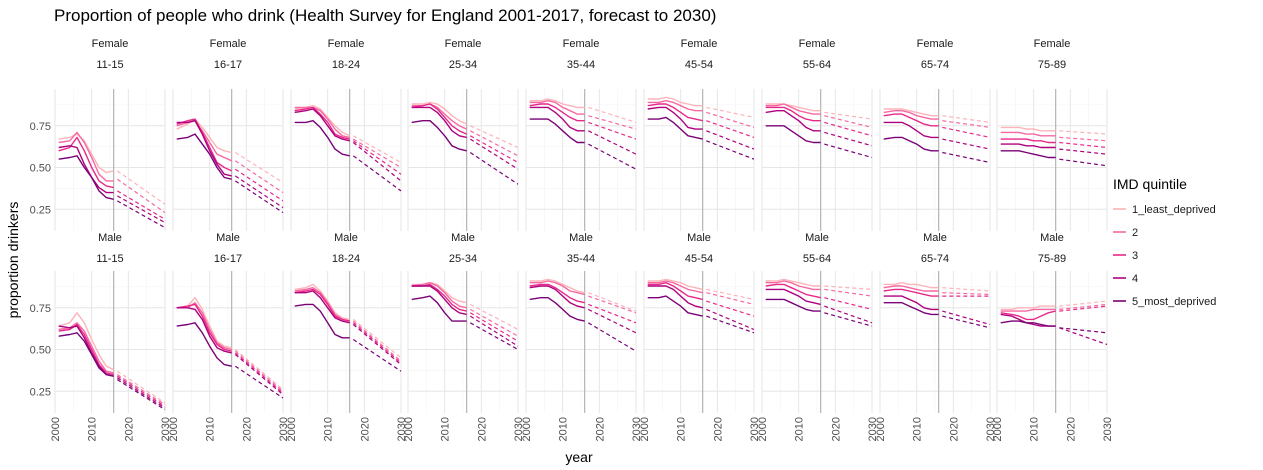 Image resolution: width=1263 pixels, height=470 pixels. Describe the element at coordinates (346, 65) in the screenshot. I see `strip-label-age: 18-24` at that location.